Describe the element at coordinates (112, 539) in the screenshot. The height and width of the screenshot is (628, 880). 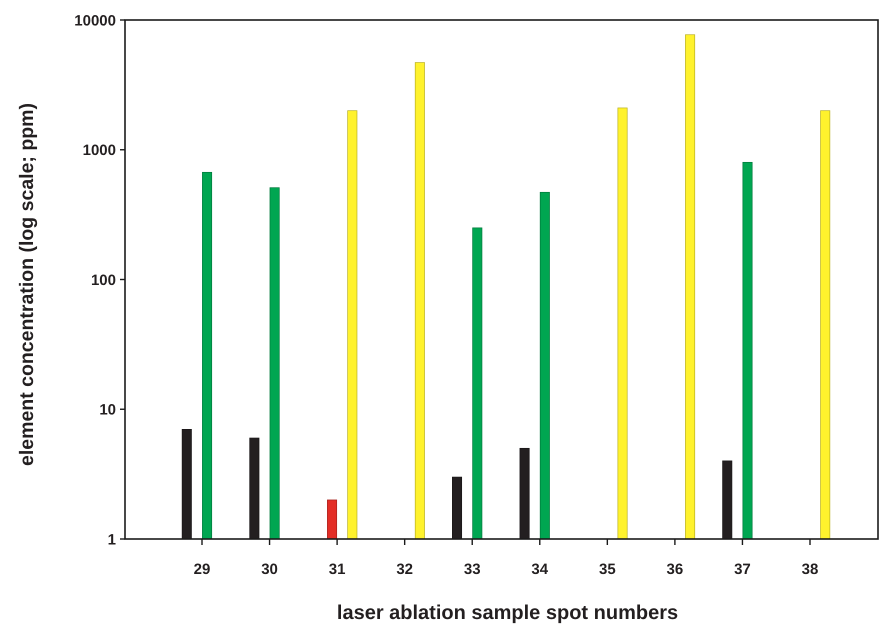
I see `y-tick-label: 1` at that location.